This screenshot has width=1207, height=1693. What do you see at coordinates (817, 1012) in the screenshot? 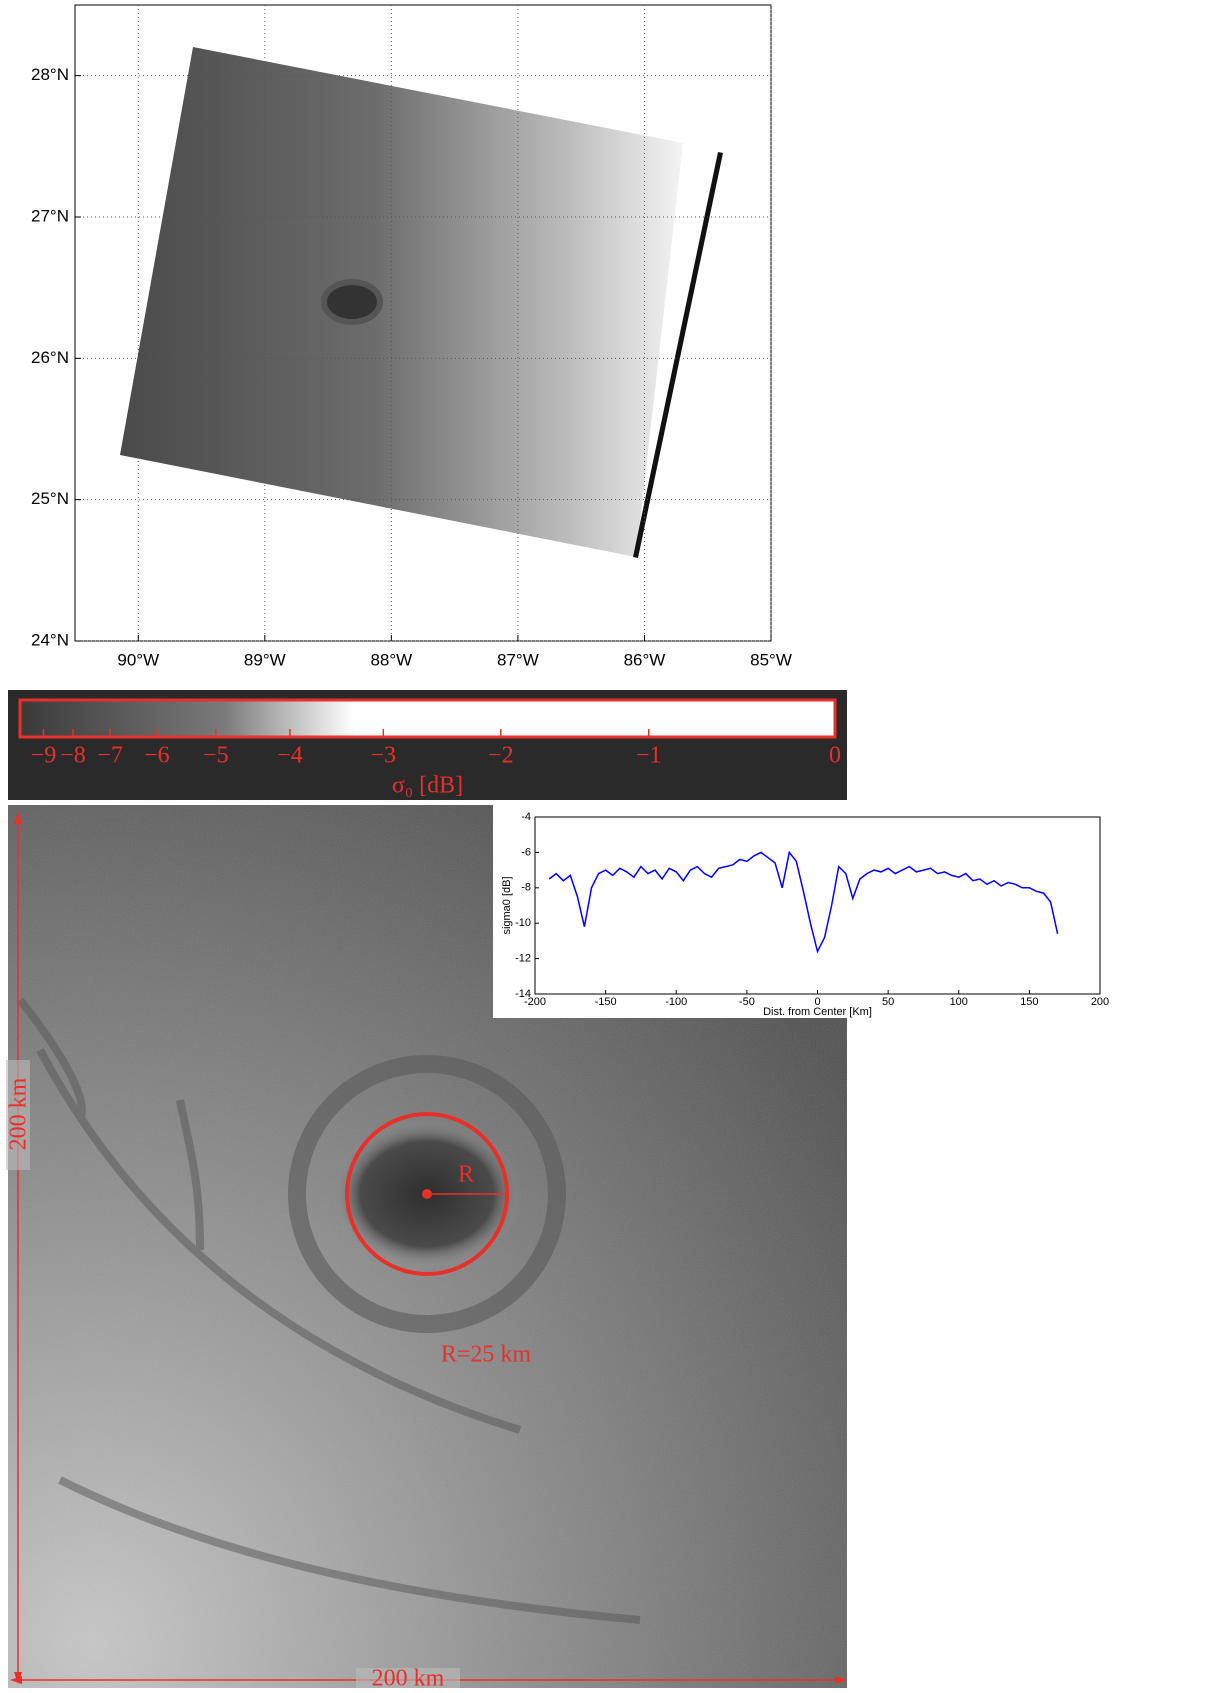
I see `x-axis-label: Dist. from Center [Km]` at bounding box center [817, 1012].